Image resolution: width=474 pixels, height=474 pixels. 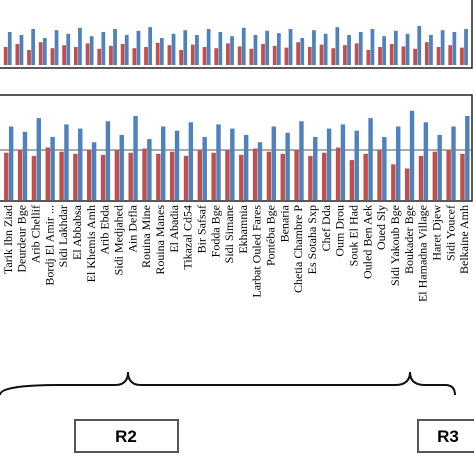 I want to click on x-tick-label: Es Sotaha Sxp, so click(x=312, y=239).